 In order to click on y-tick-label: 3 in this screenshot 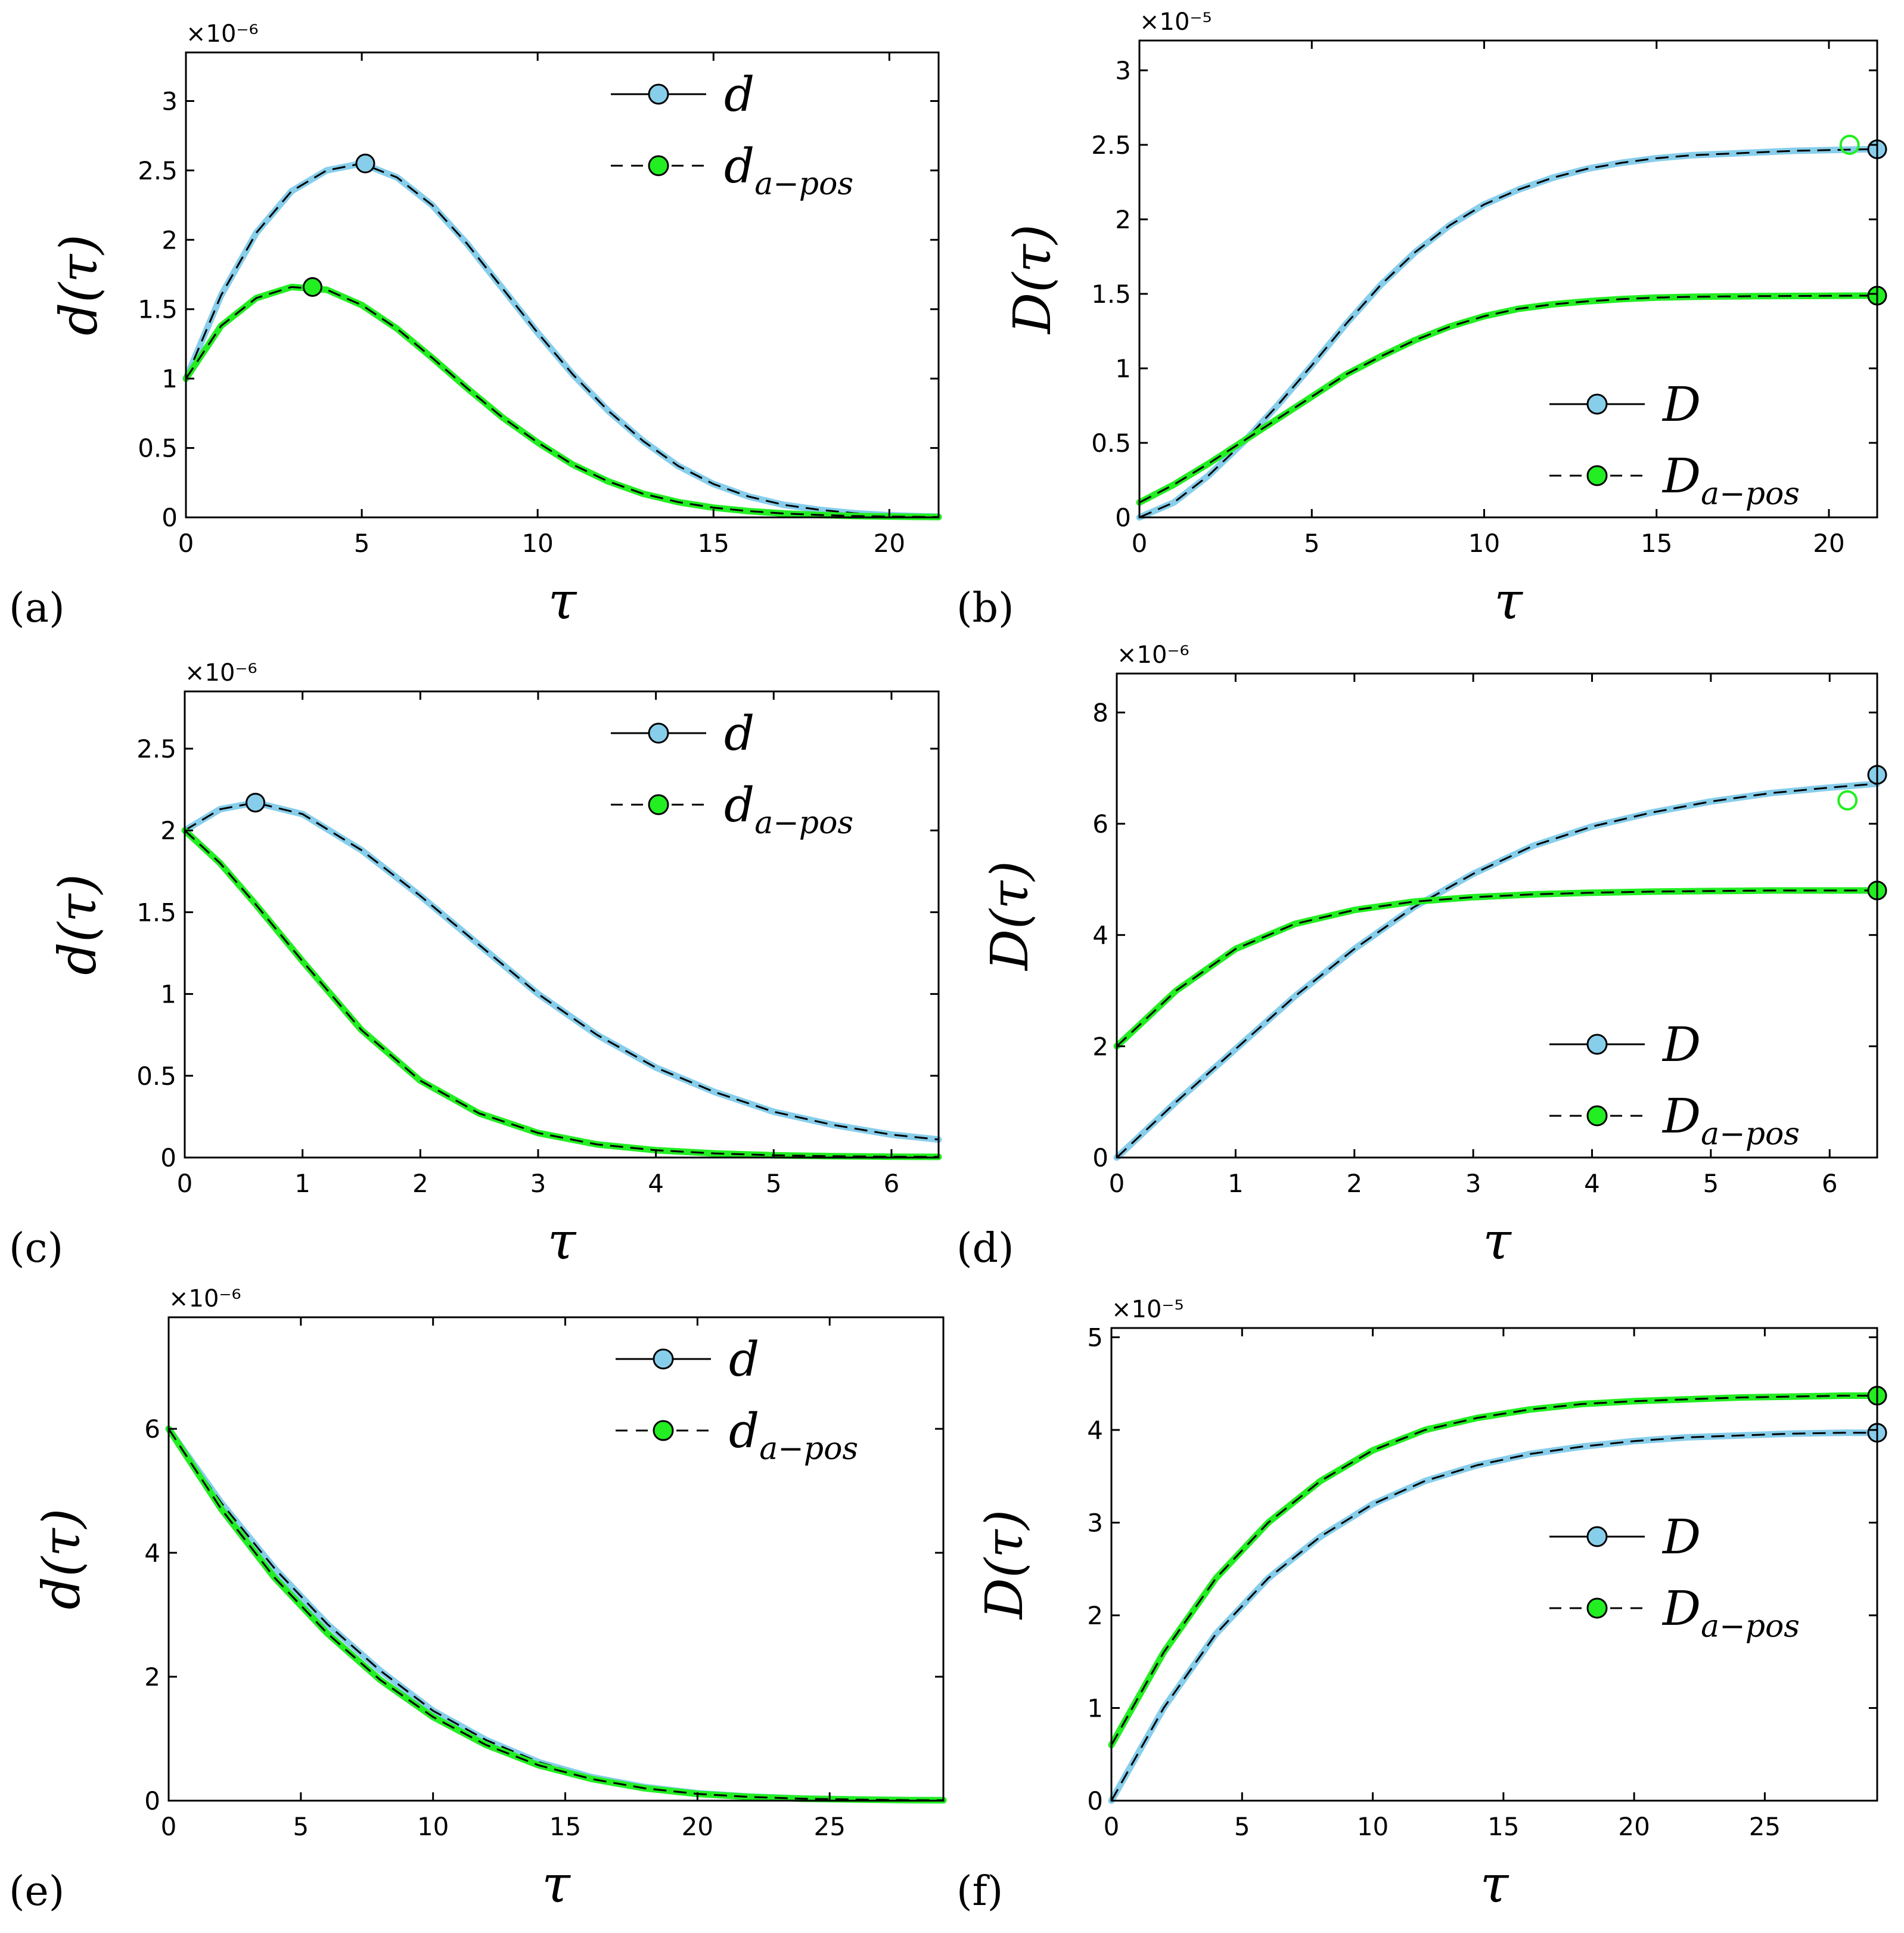, I will do `click(1123, 70)`.